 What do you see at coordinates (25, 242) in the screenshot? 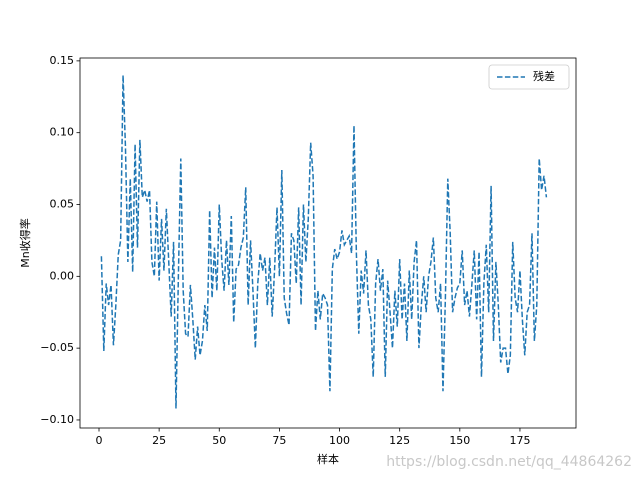
I see `y-axis-label: Mn收得率` at bounding box center [25, 242].